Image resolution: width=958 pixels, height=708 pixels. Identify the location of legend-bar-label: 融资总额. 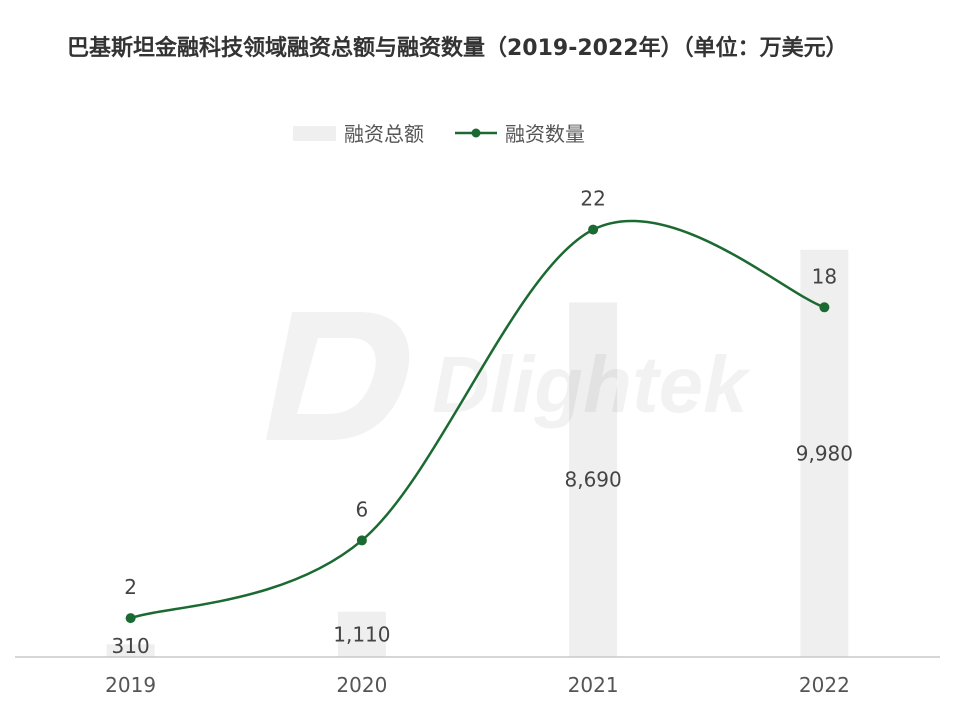
(384, 134).